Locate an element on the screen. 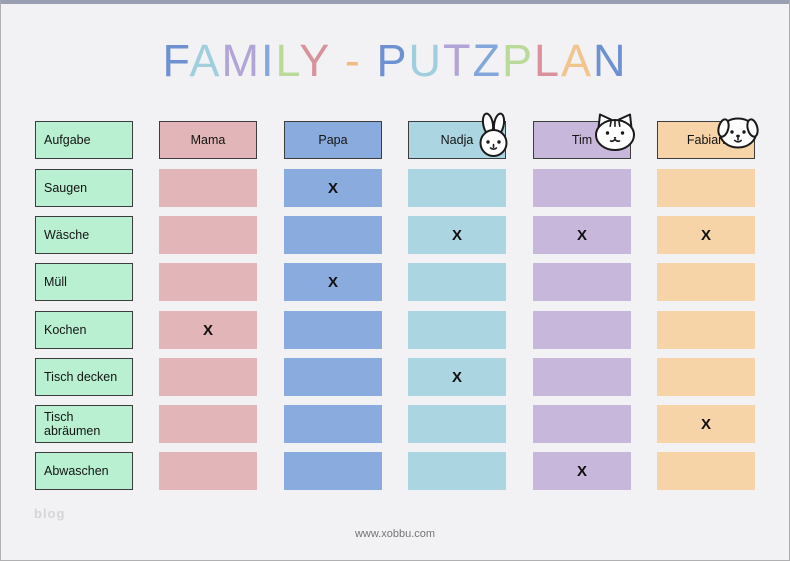  task-label: Saugen is located at coordinates (66, 188).